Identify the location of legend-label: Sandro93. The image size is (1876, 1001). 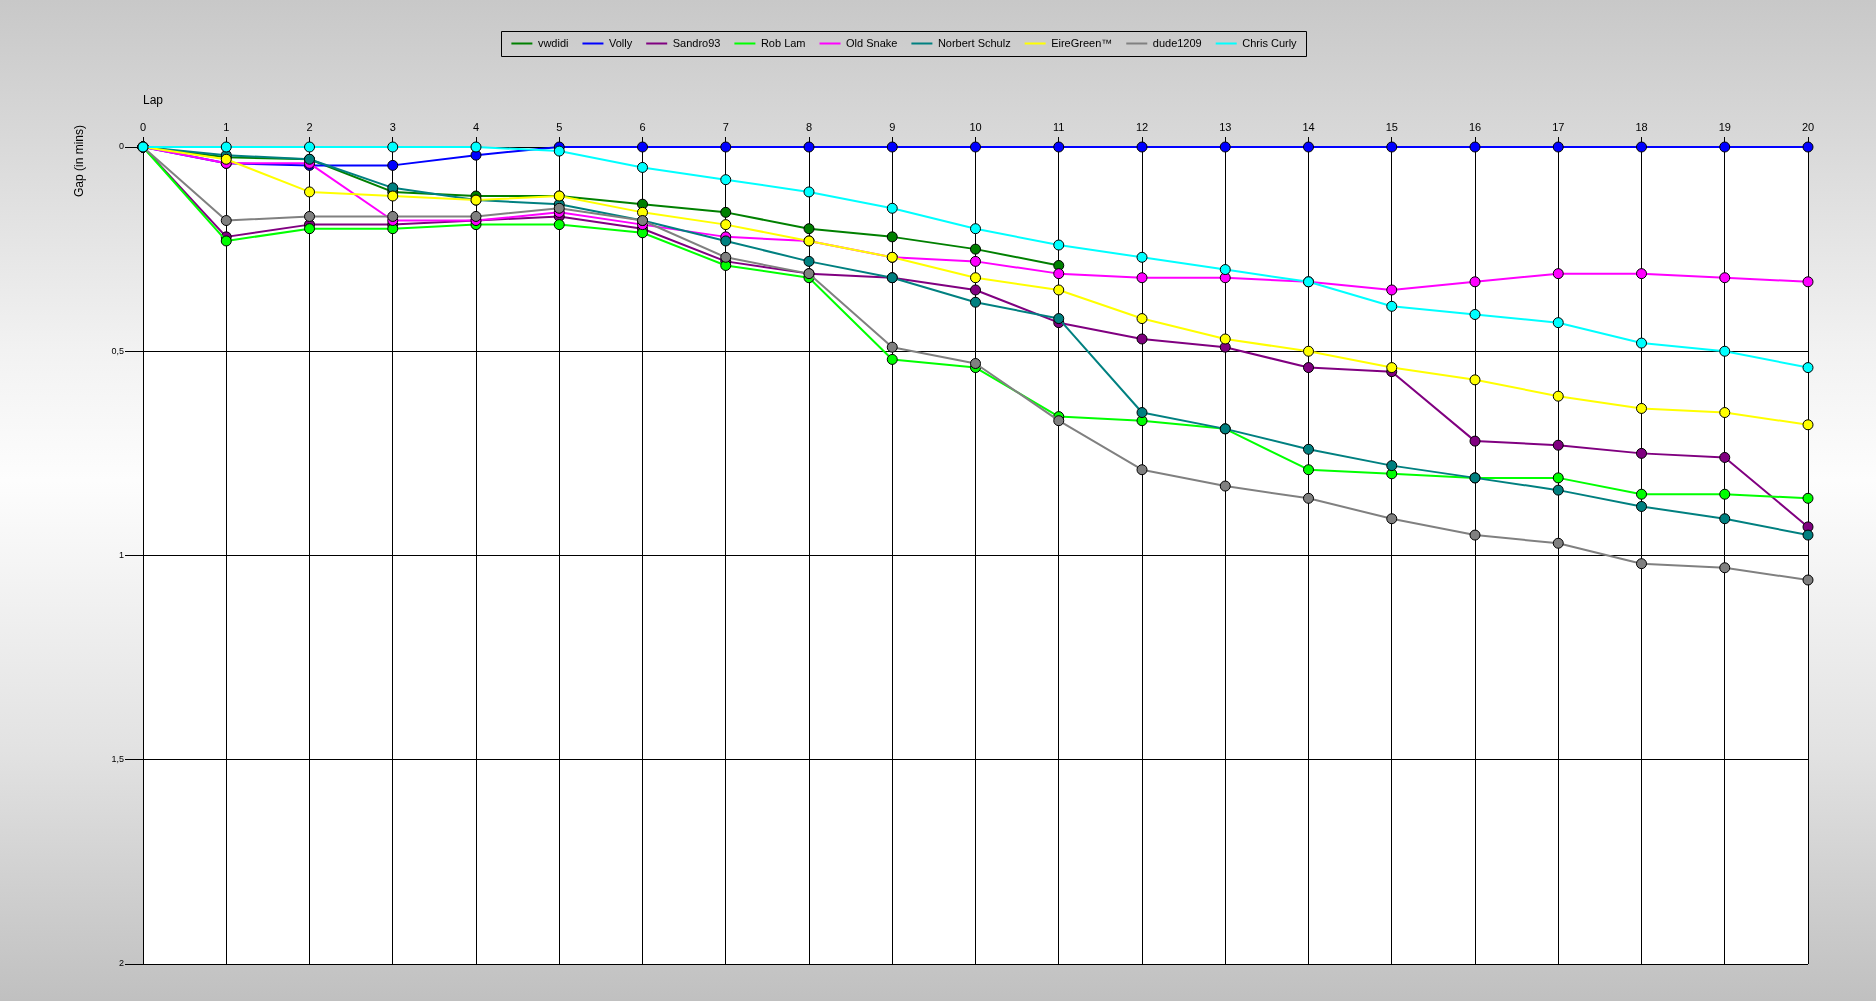
(696, 42).